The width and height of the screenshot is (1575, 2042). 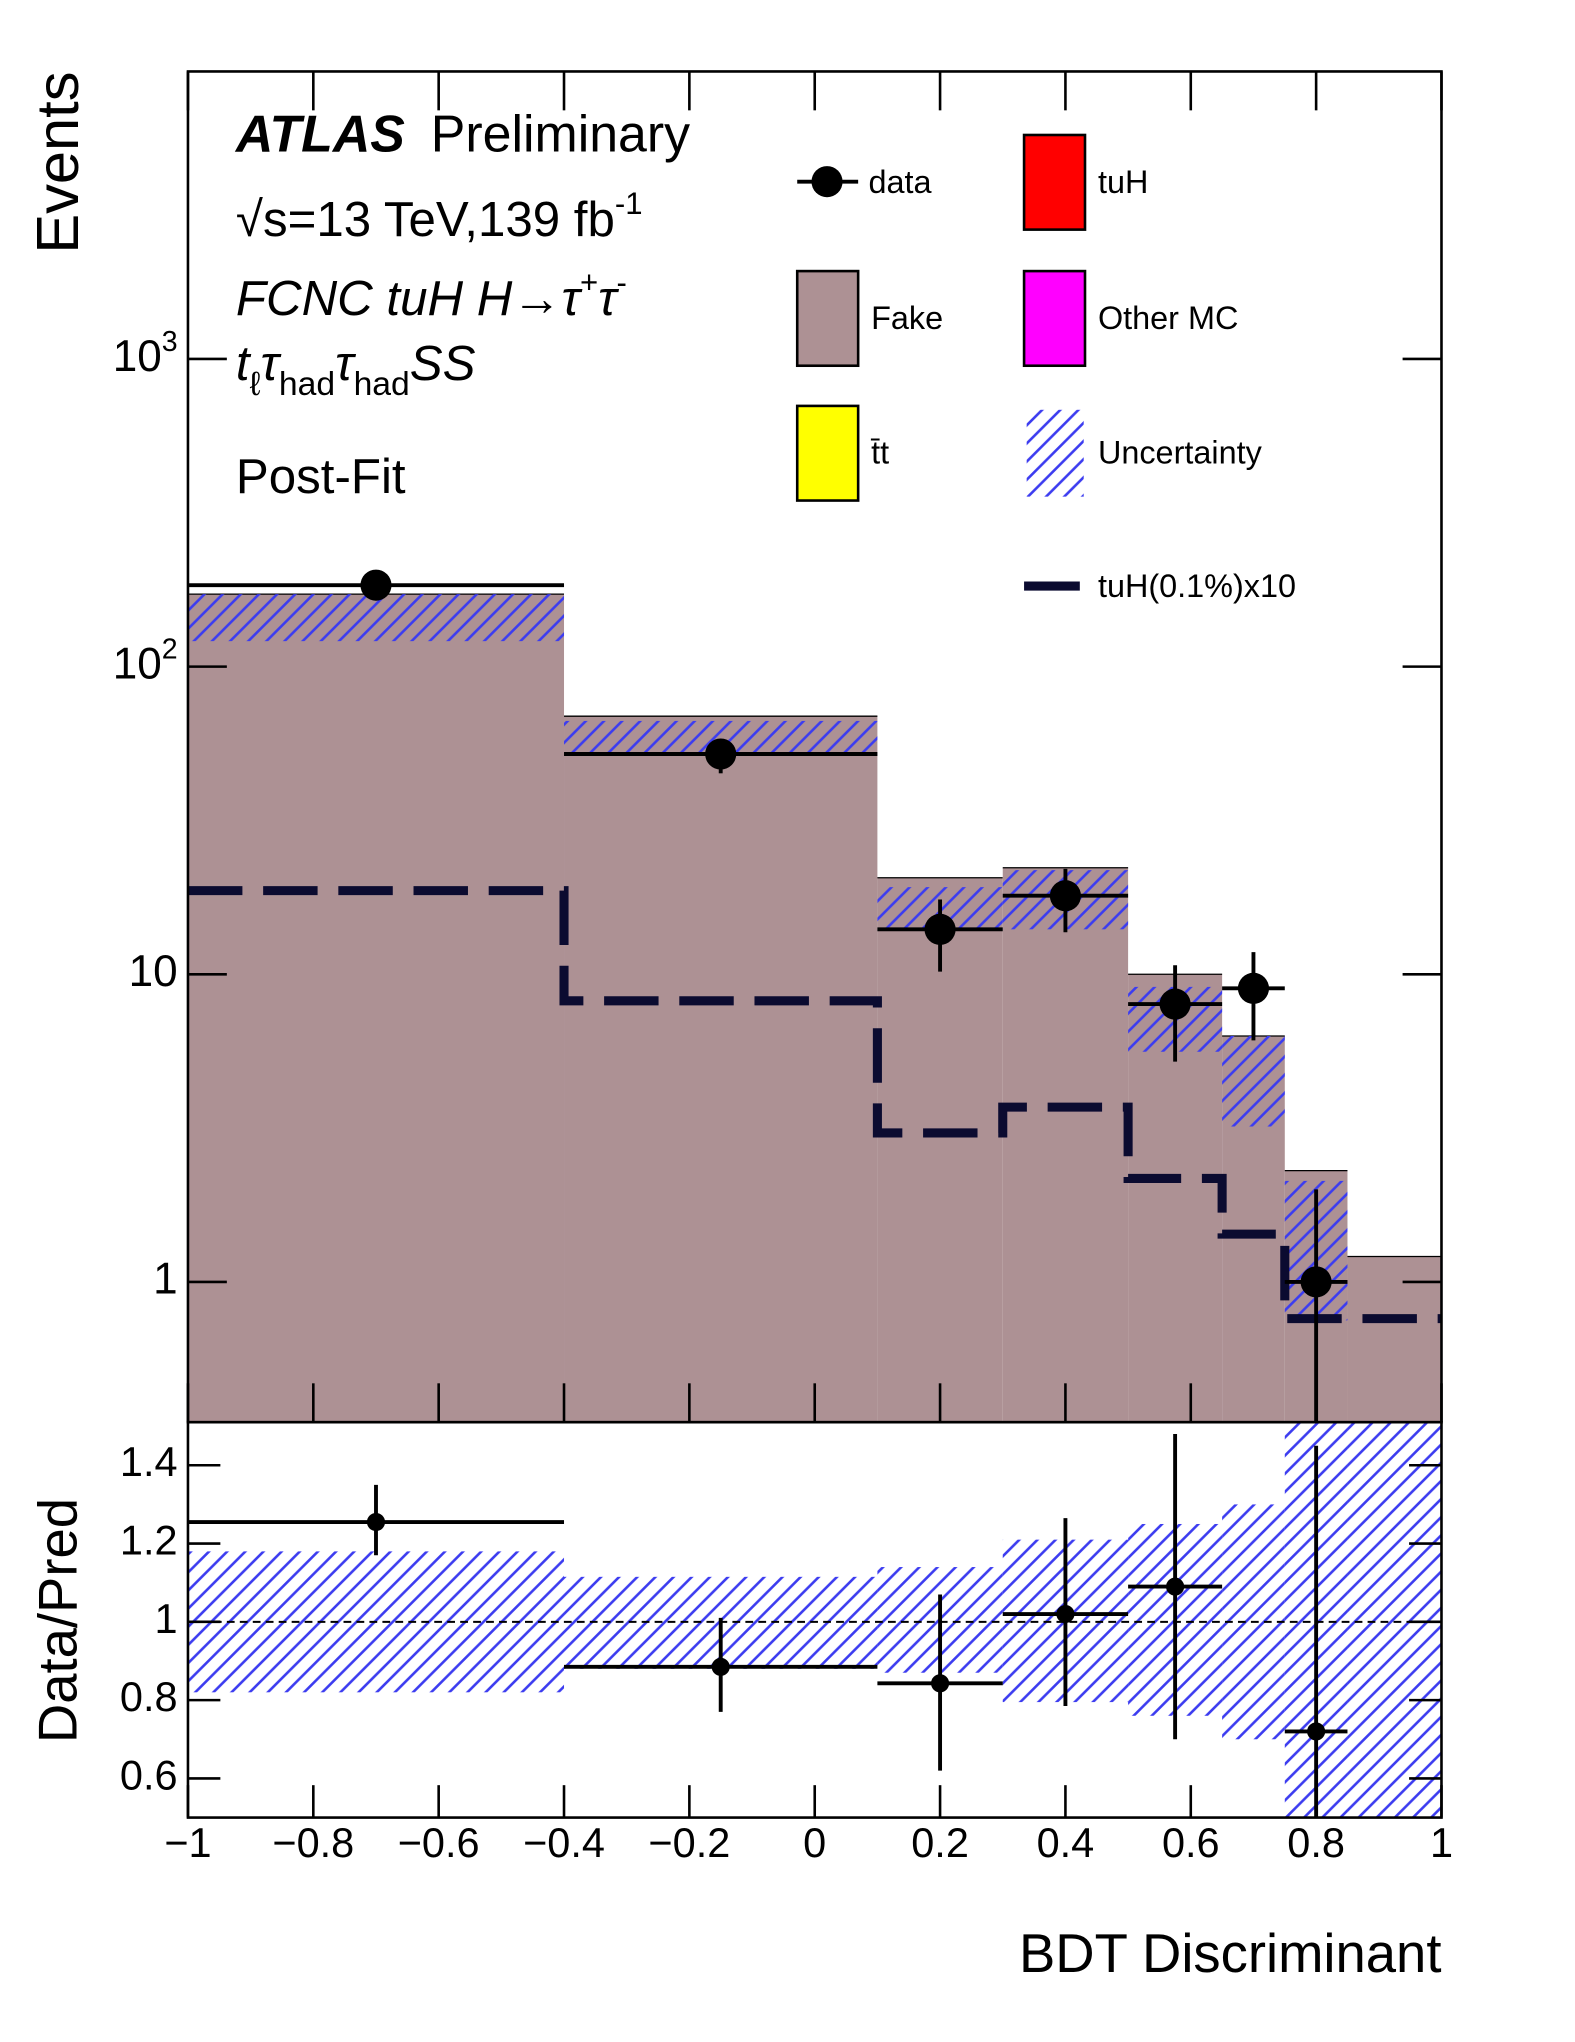 What do you see at coordinates (425, 219) in the screenshot?
I see `annotation-part: √s=13 TeV,139 fb` at bounding box center [425, 219].